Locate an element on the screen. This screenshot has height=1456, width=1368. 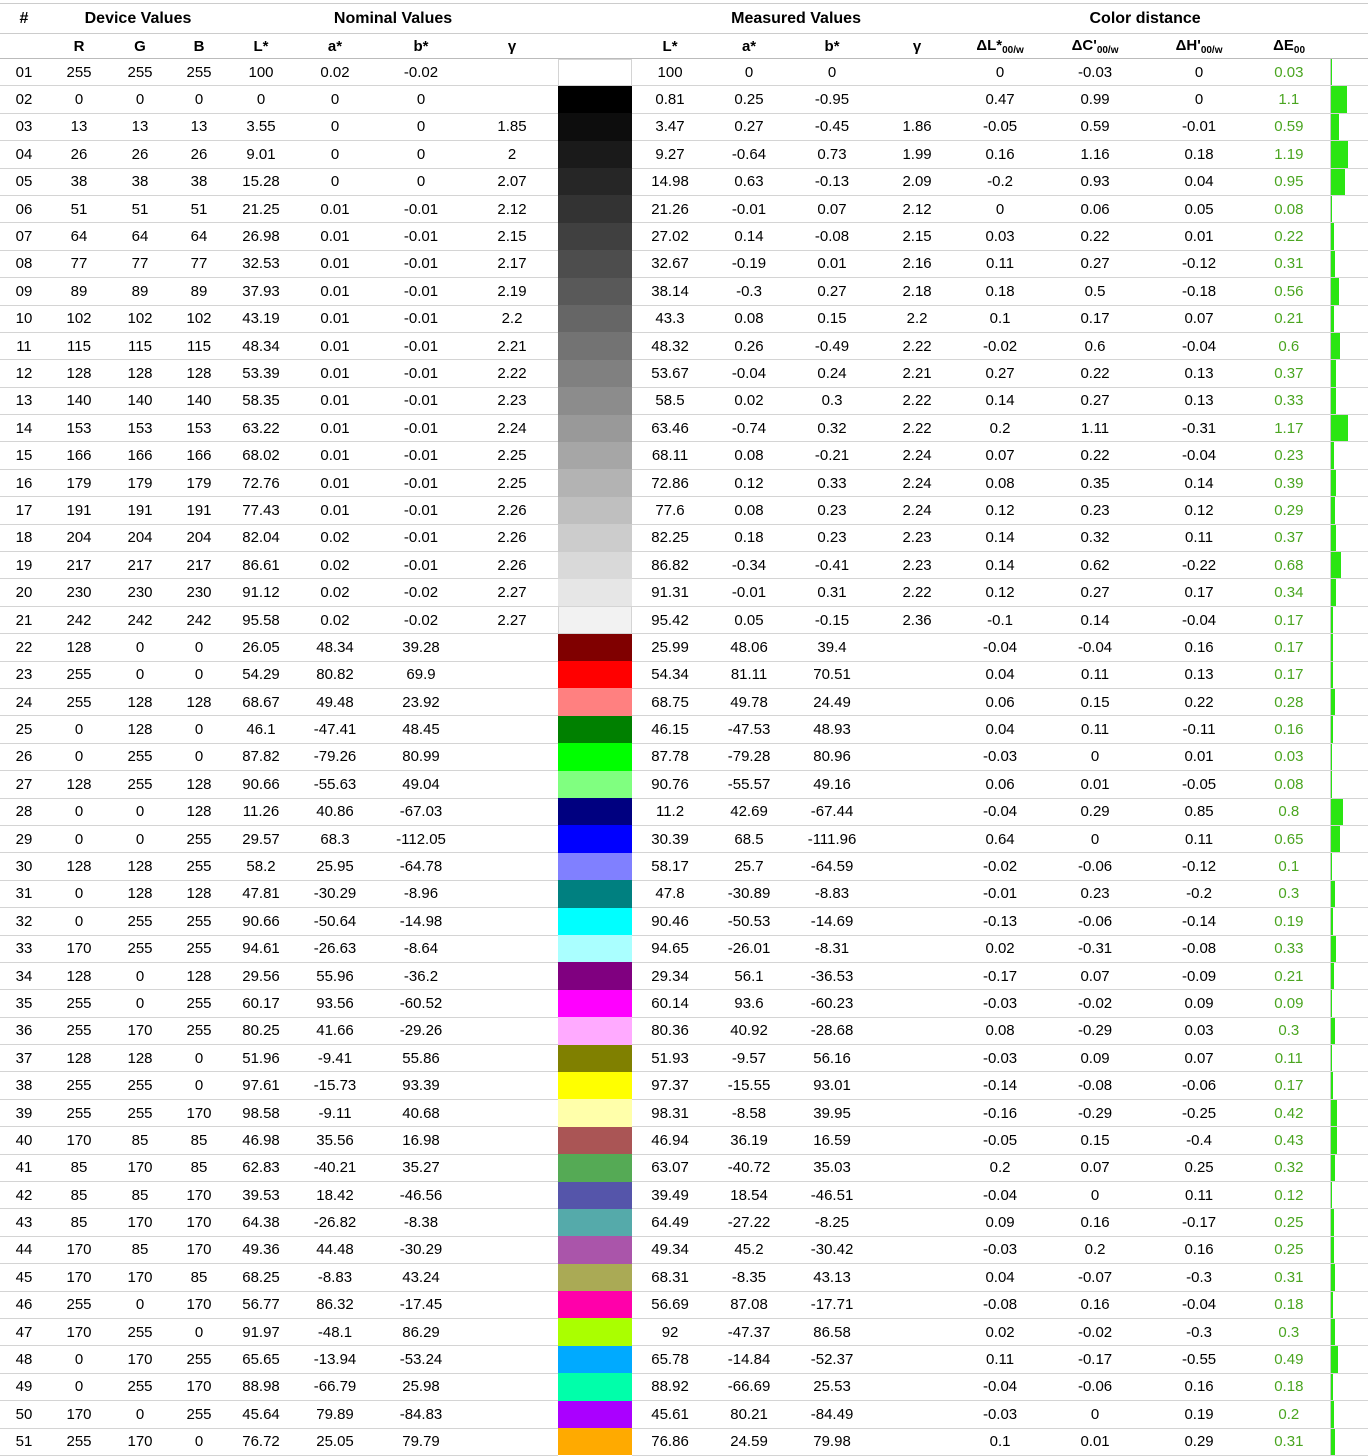
nominal-a: 86.32 is located at coordinates (335, 1304).